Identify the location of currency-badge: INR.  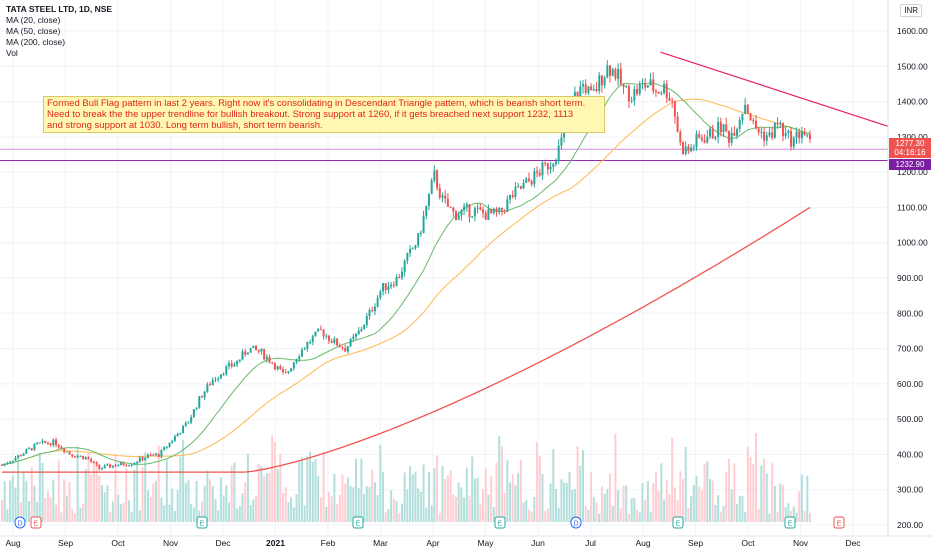
(911, 10).